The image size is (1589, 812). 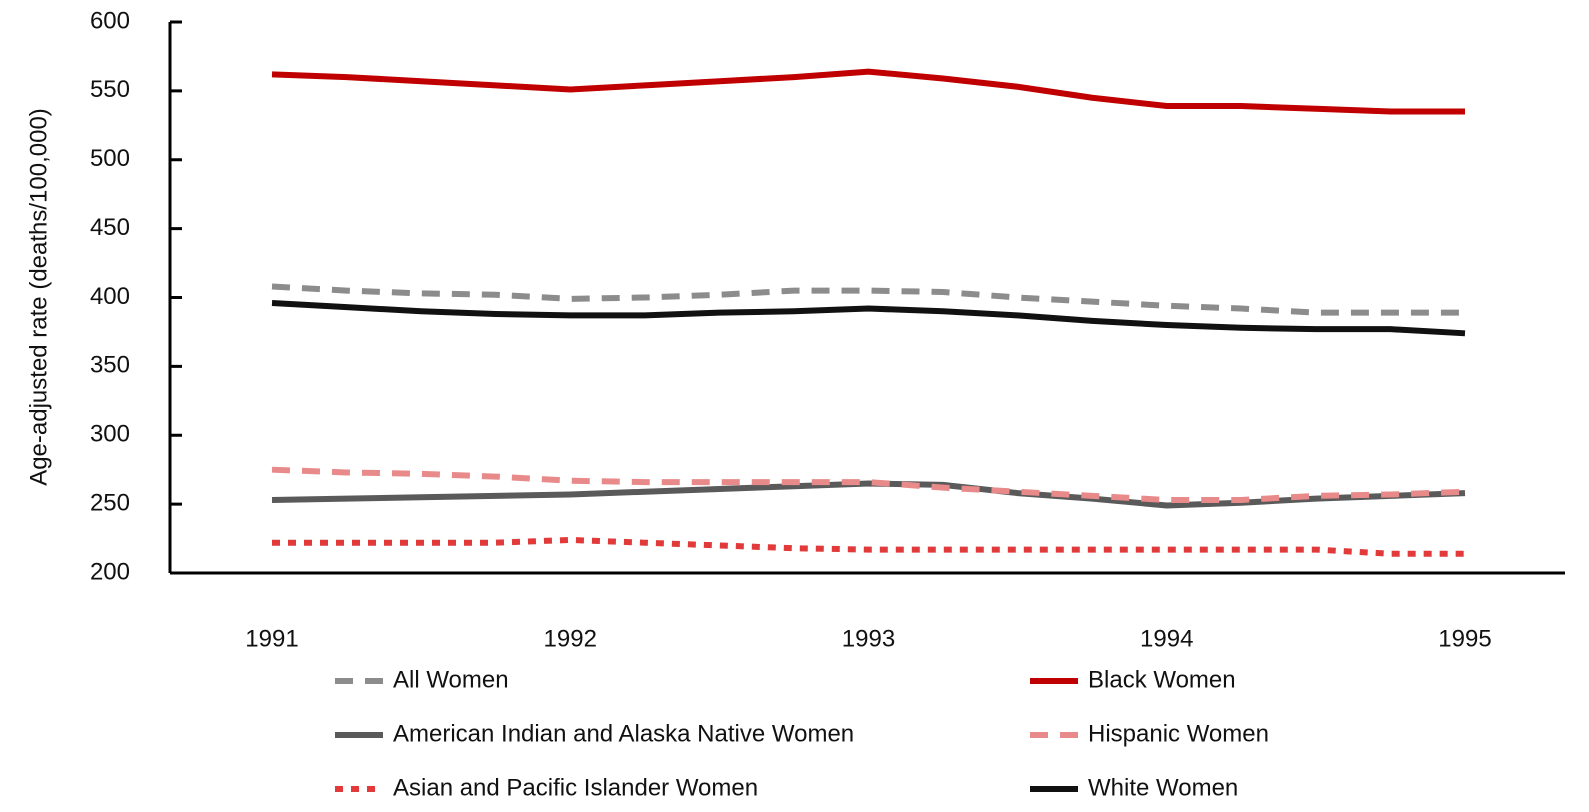 I want to click on y-tick-label: 200, so click(x=110, y=571).